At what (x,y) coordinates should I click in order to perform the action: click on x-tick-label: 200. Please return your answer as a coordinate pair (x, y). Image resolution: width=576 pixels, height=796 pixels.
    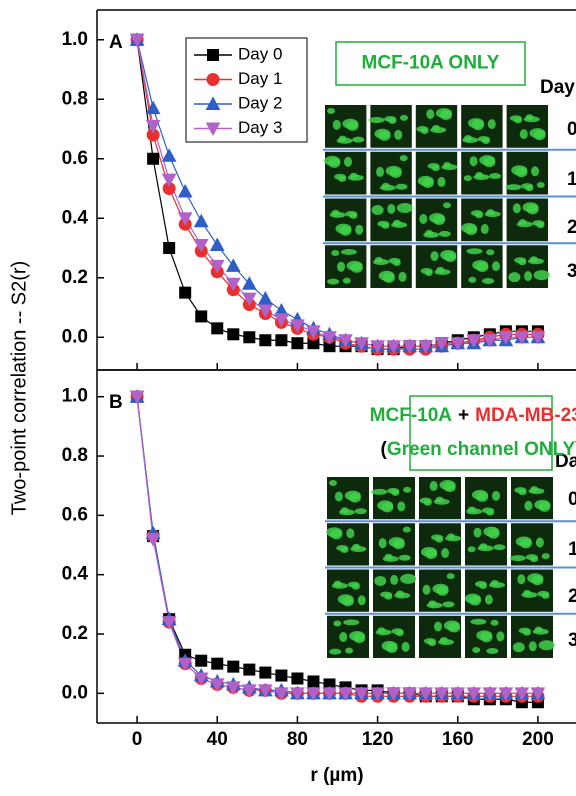
    Looking at the image, I should click on (538, 739).